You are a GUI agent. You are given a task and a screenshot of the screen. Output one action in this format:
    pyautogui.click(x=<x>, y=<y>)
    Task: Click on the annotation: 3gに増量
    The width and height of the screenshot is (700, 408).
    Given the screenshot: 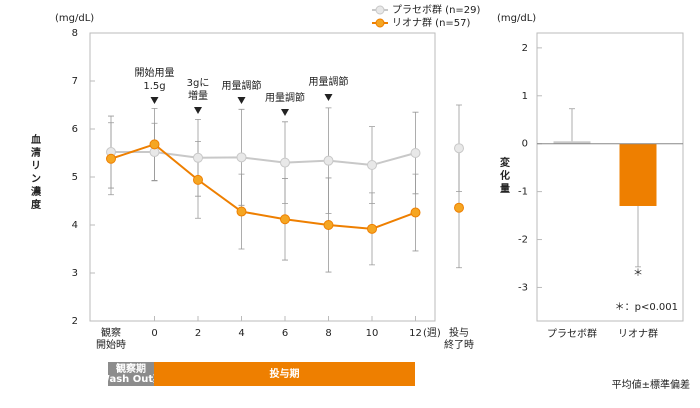 What is the action you would take?
    pyautogui.click(x=198, y=89)
    